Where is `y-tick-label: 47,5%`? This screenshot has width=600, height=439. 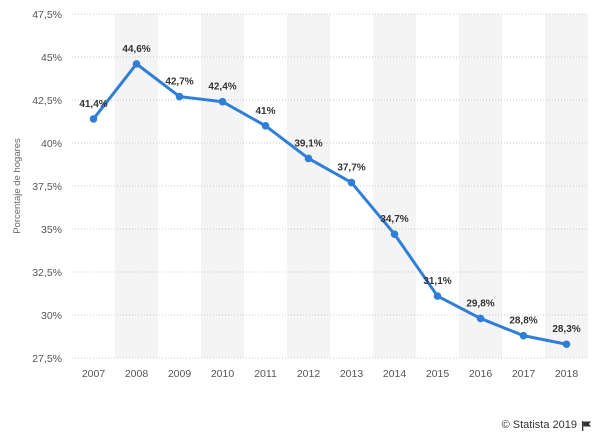
y-tick-label: 47,5% is located at coordinates (47, 15).